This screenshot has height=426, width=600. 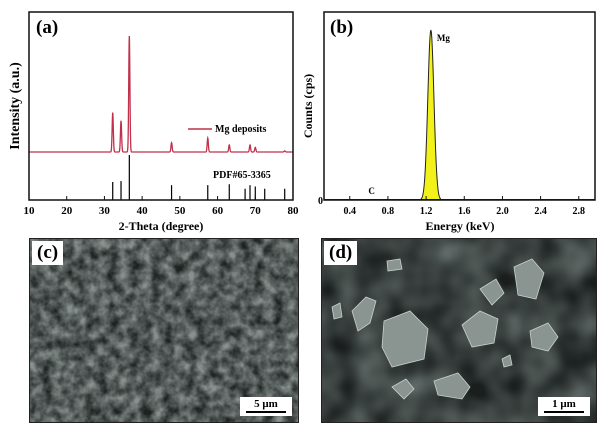 What do you see at coordinates (47, 27) in the screenshot?
I see `panel-label-a: (a)` at bounding box center [47, 27].